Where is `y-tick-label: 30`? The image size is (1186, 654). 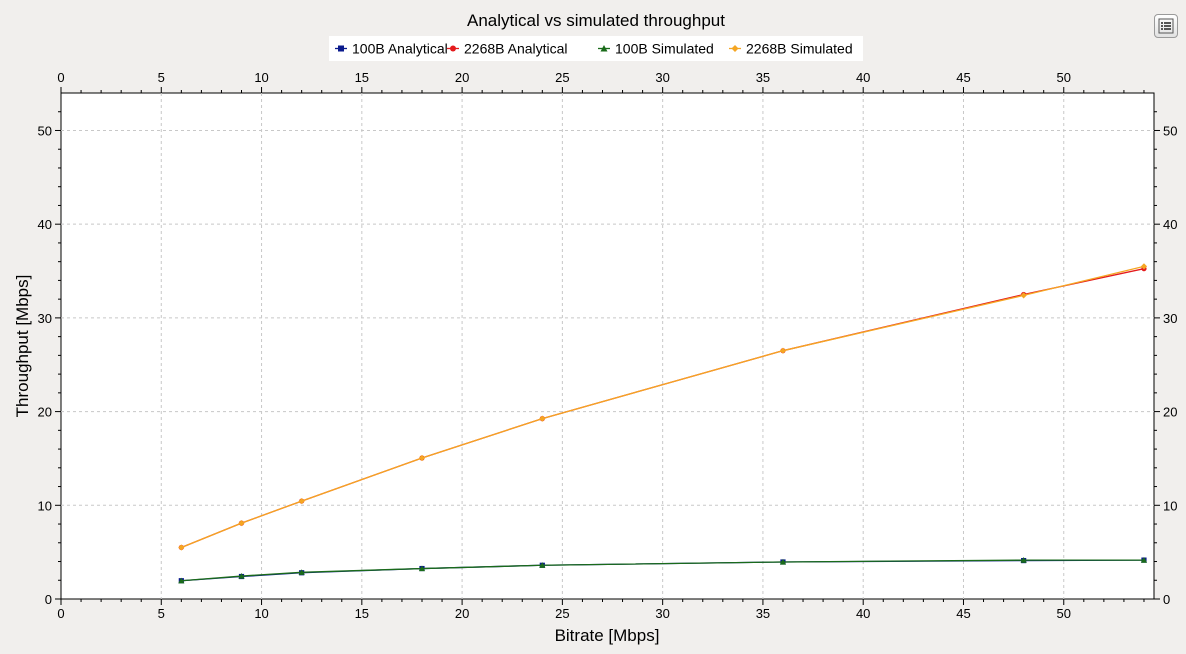 y-tick-label: 30 is located at coordinates (45, 318).